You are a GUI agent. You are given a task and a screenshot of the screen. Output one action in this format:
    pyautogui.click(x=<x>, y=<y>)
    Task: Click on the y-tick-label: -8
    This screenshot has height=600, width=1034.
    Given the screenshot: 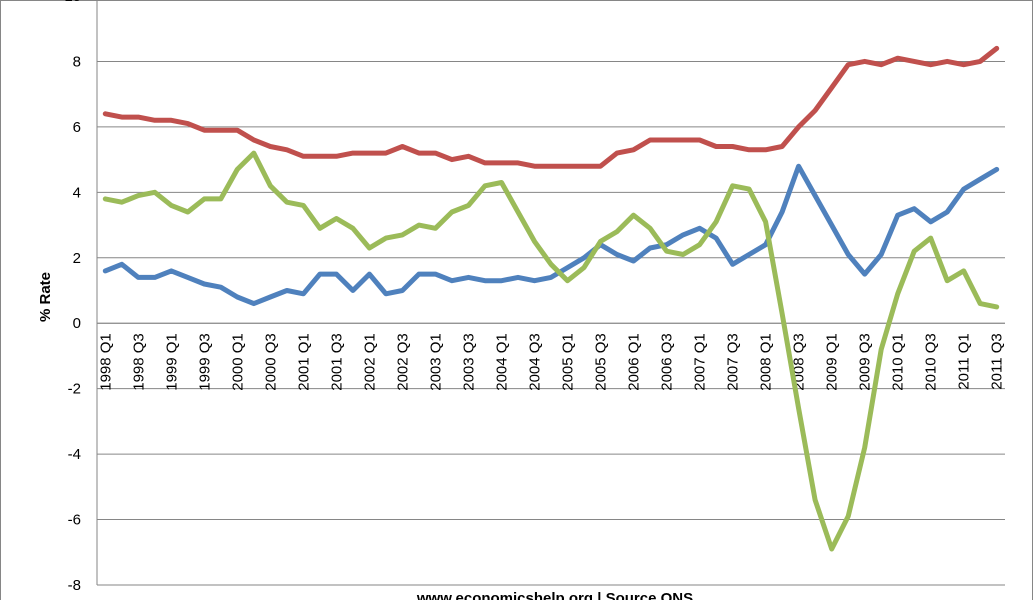 What is the action you would take?
    pyautogui.click(x=74, y=585)
    